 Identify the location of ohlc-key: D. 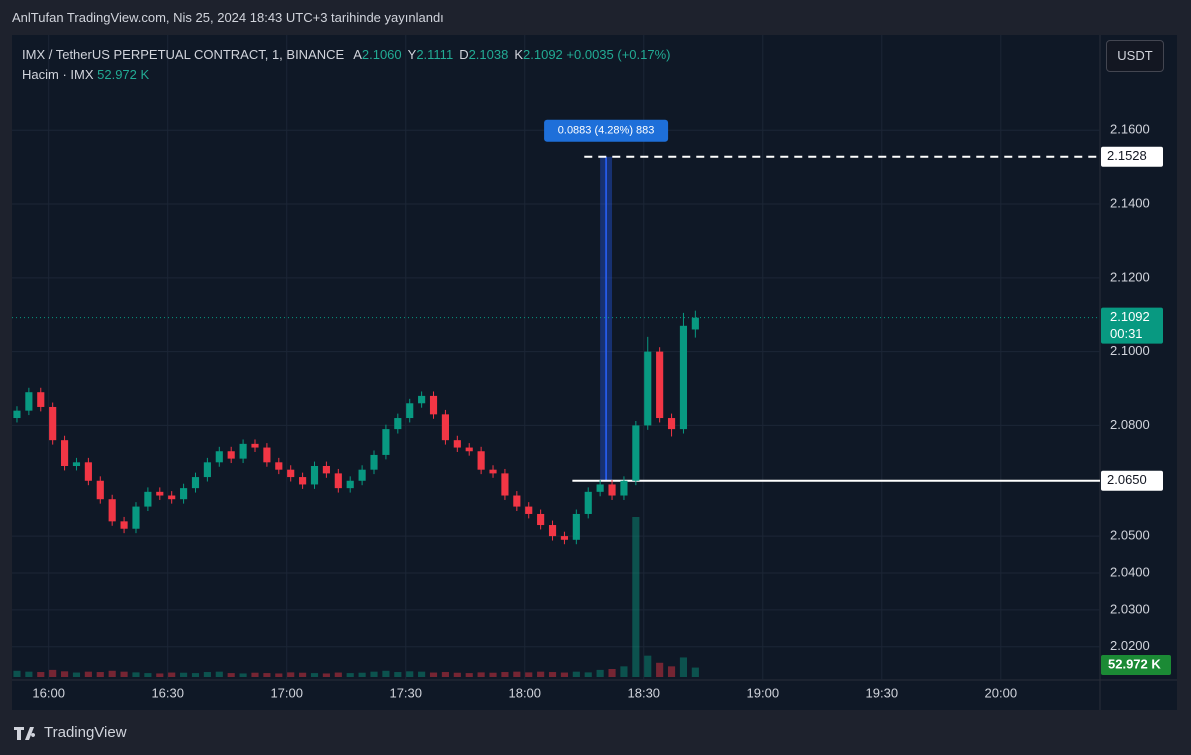
(464, 54).